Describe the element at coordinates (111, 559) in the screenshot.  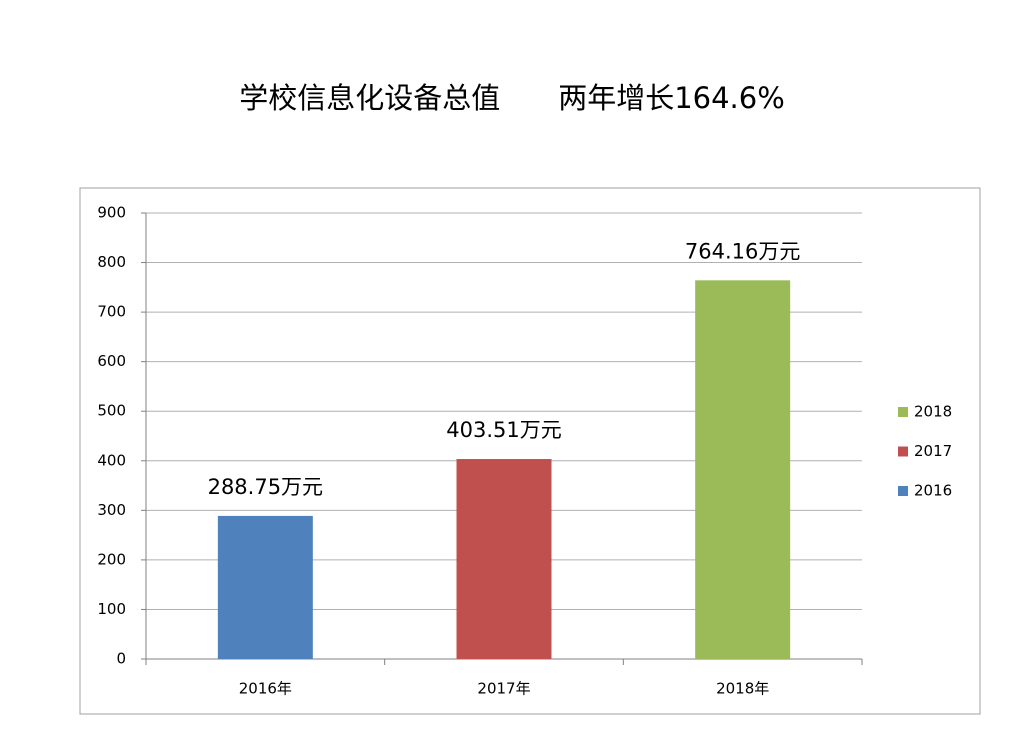
I see `y-tick-label: 200` at that location.